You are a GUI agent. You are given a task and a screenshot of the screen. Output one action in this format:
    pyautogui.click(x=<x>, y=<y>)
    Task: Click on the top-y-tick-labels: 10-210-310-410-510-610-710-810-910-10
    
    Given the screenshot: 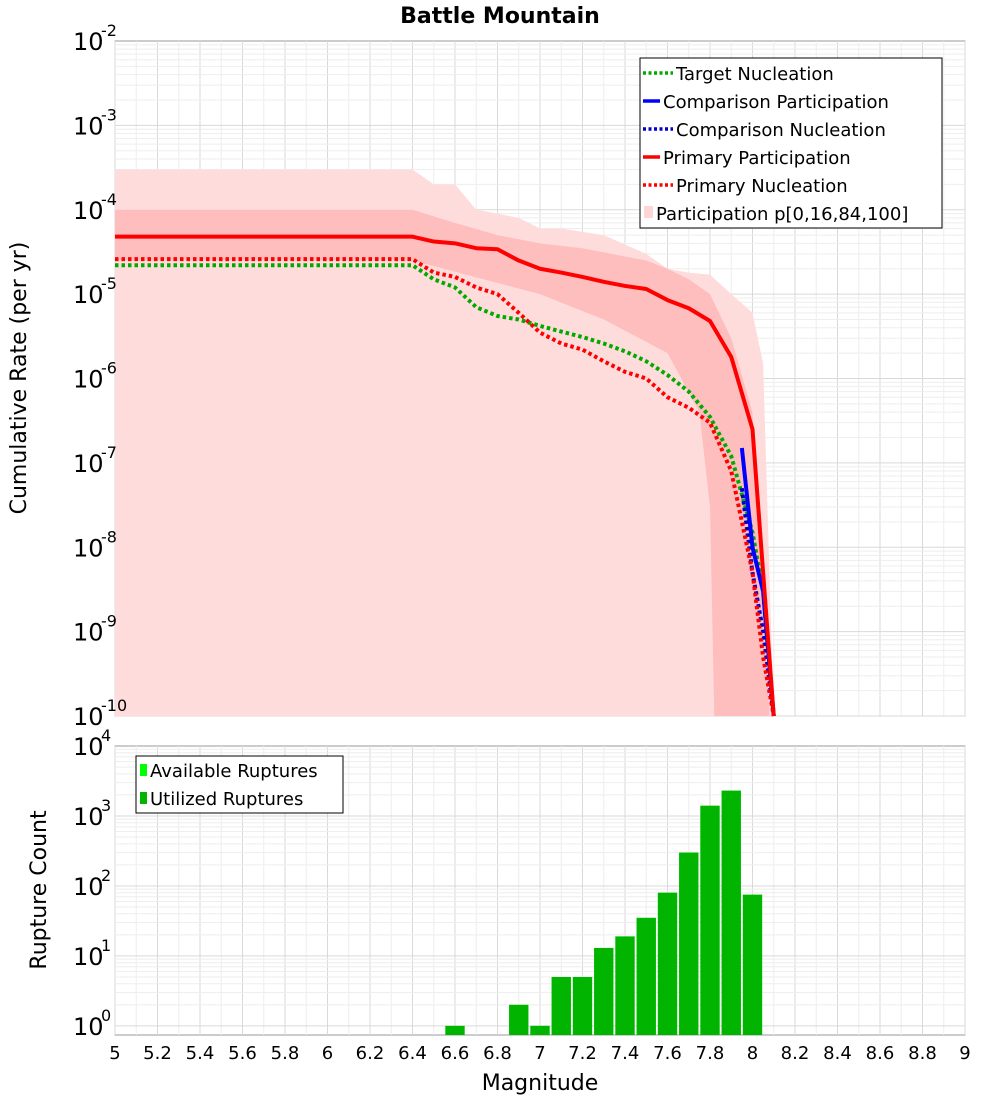 What is the action you would take?
    pyautogui.click(x=100, y=376)
    